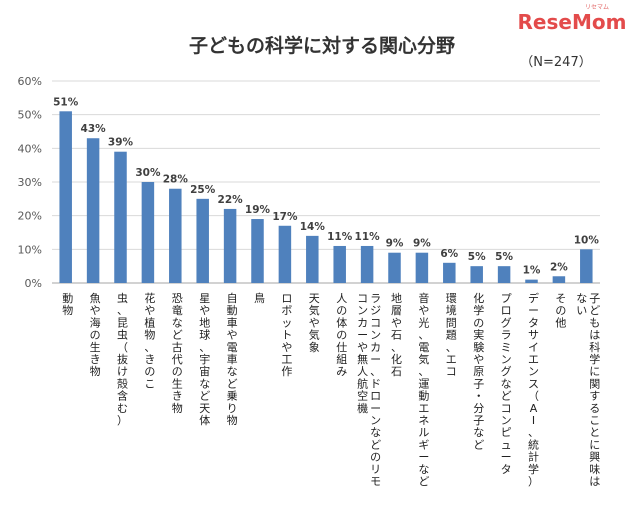 Image resolution: width=640 pixels, height=506 pixels. I want to click on data-label: 10%, so click(587, 240).